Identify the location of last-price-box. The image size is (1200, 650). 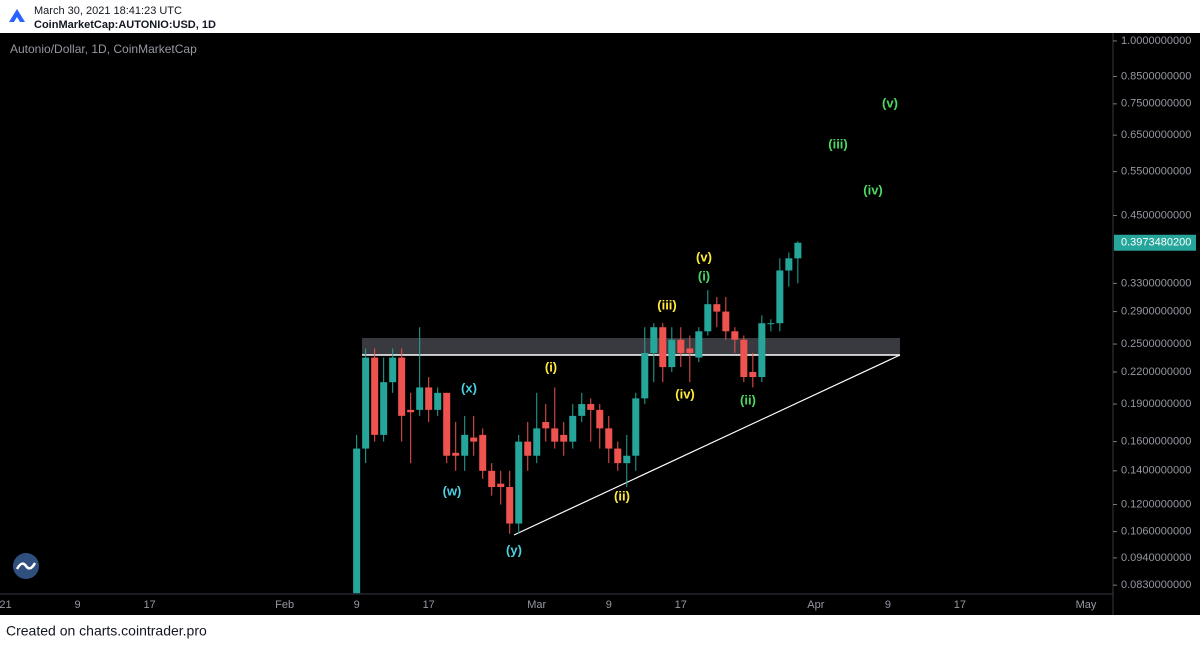
(1155, 242).